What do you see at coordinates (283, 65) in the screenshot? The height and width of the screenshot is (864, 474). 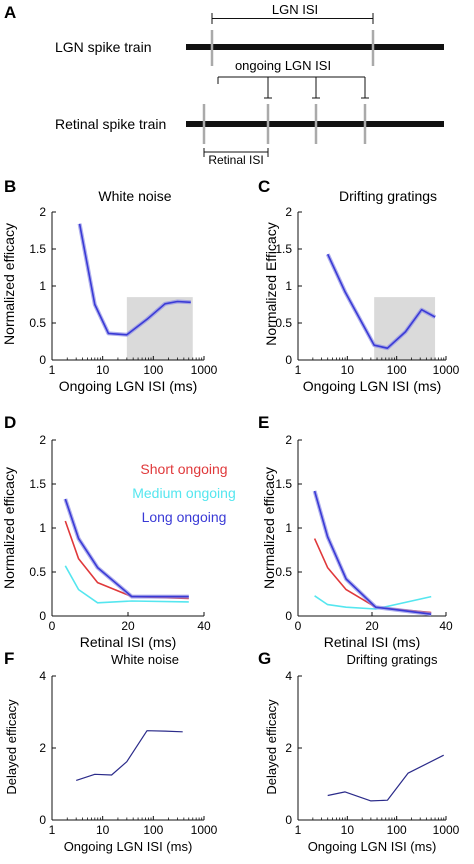 I see `ongoing-lgn-isi-label: ongoing LGN ISI` at bounding box center [283, 65].